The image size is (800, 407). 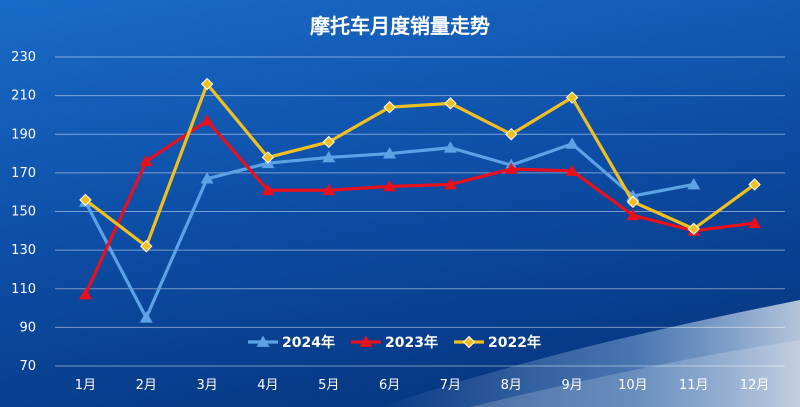 I want to click on x-tick-label: 5月, so click(x=328, y=385).